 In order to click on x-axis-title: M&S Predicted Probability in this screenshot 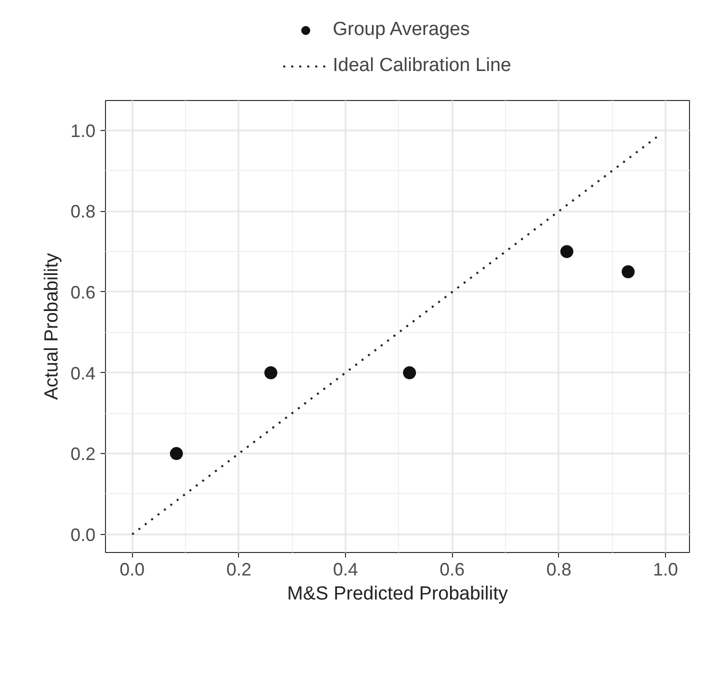, I will do `click(397, 594)`.